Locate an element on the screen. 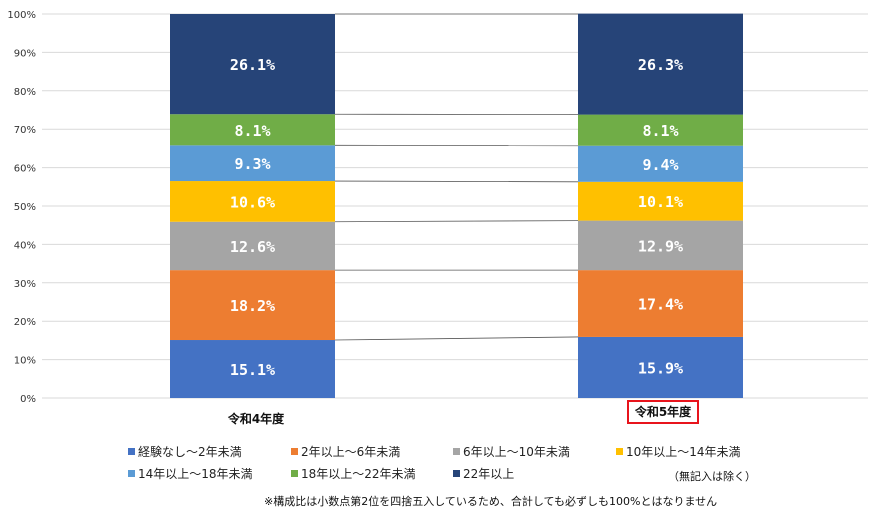 The height and width of the screenshot is (514, 880). data-label: 26.1% is located at coordinates (252, 65).